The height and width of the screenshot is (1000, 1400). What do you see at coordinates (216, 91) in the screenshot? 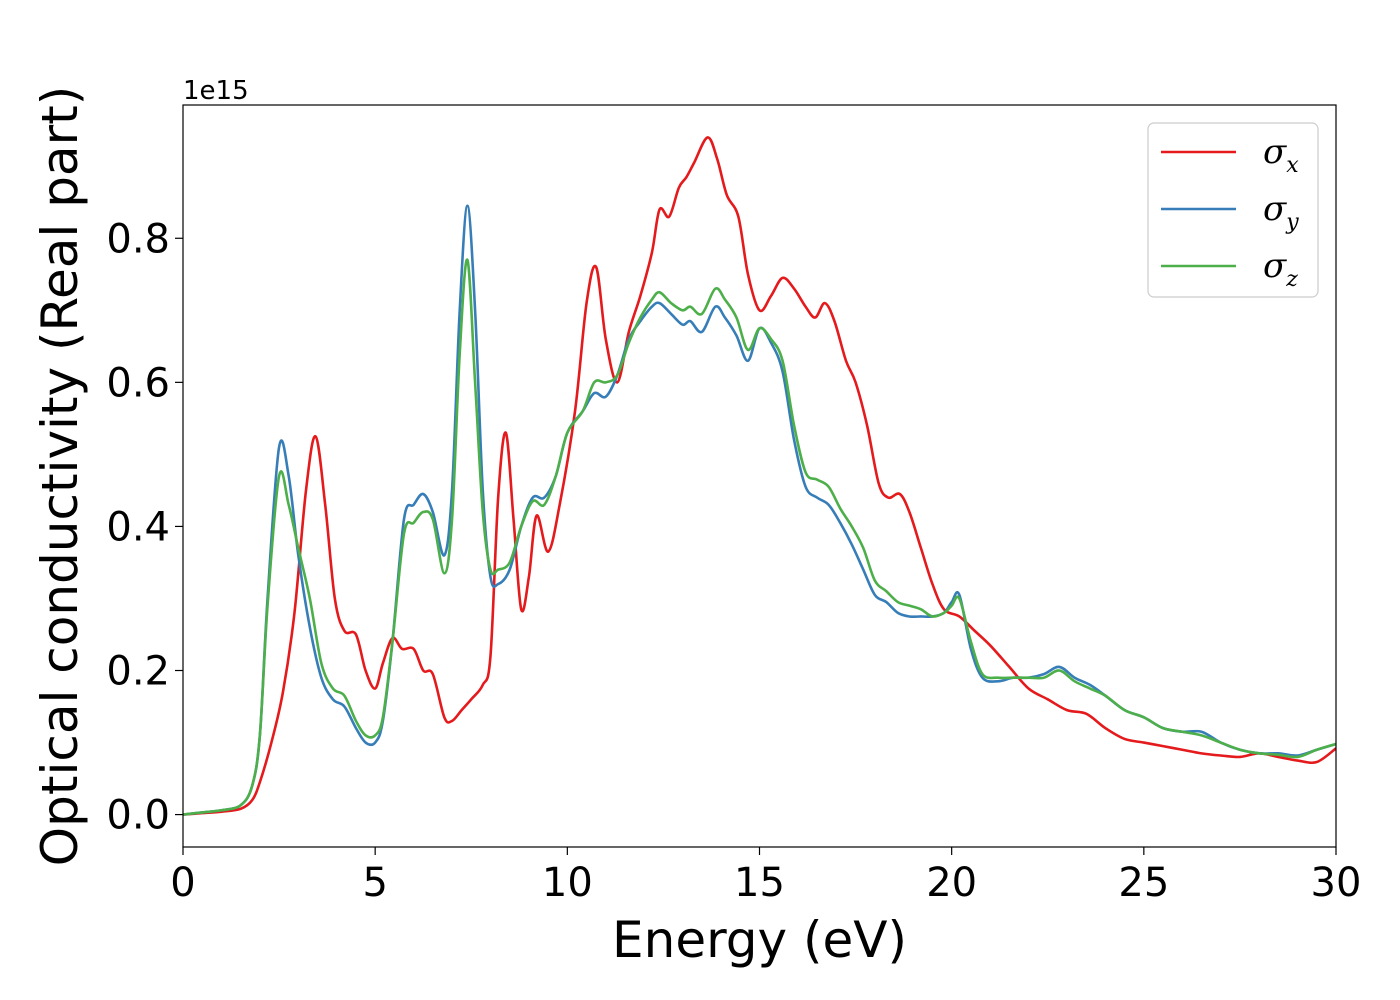
I see `y-offset-label: 1e15` at bounding box center [216, 91].